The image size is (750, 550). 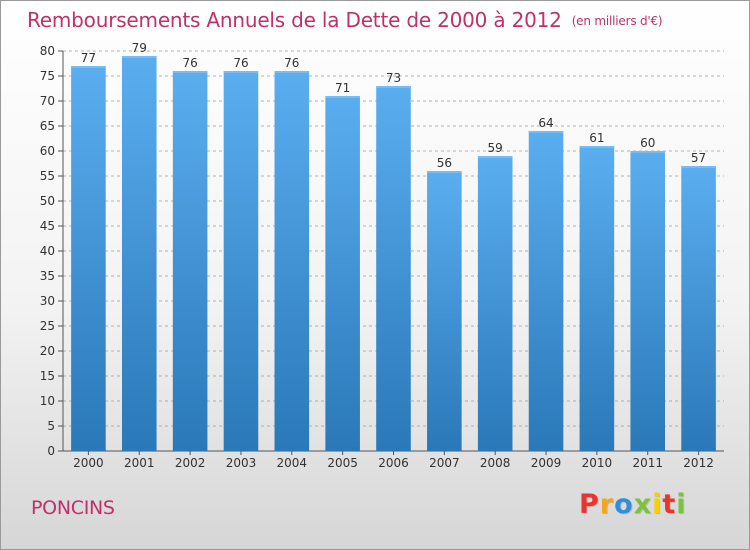 I want to click on x-tick-label-2011: 2011, so click(x=647, y=463).